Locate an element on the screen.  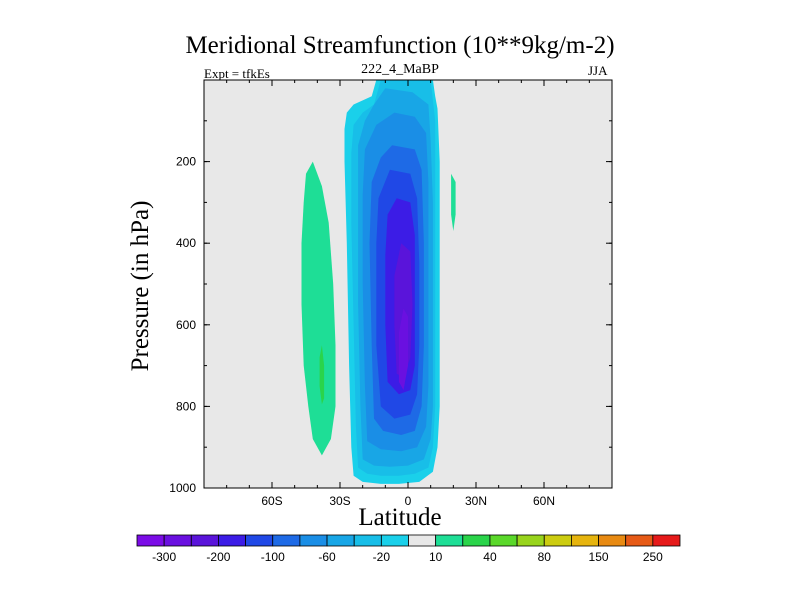
y-tick-label: 1000 is located at coordinates (182, 488).